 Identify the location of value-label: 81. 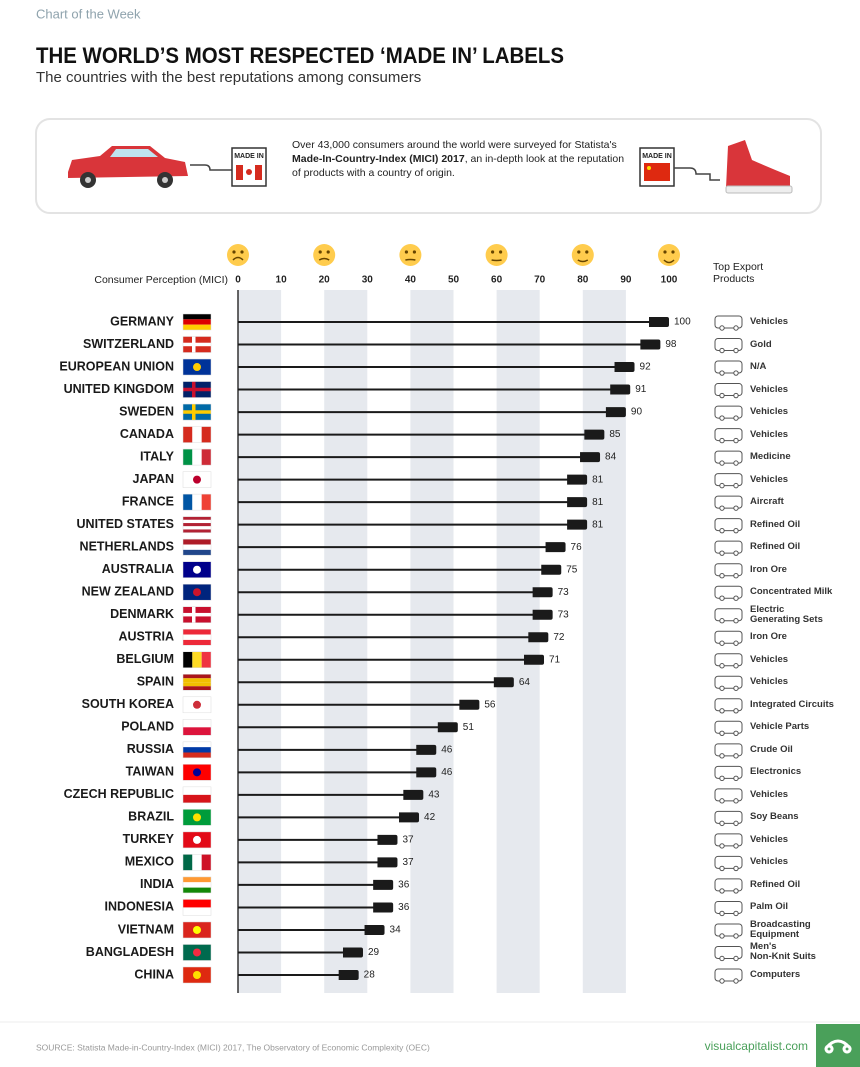
(598, 524).